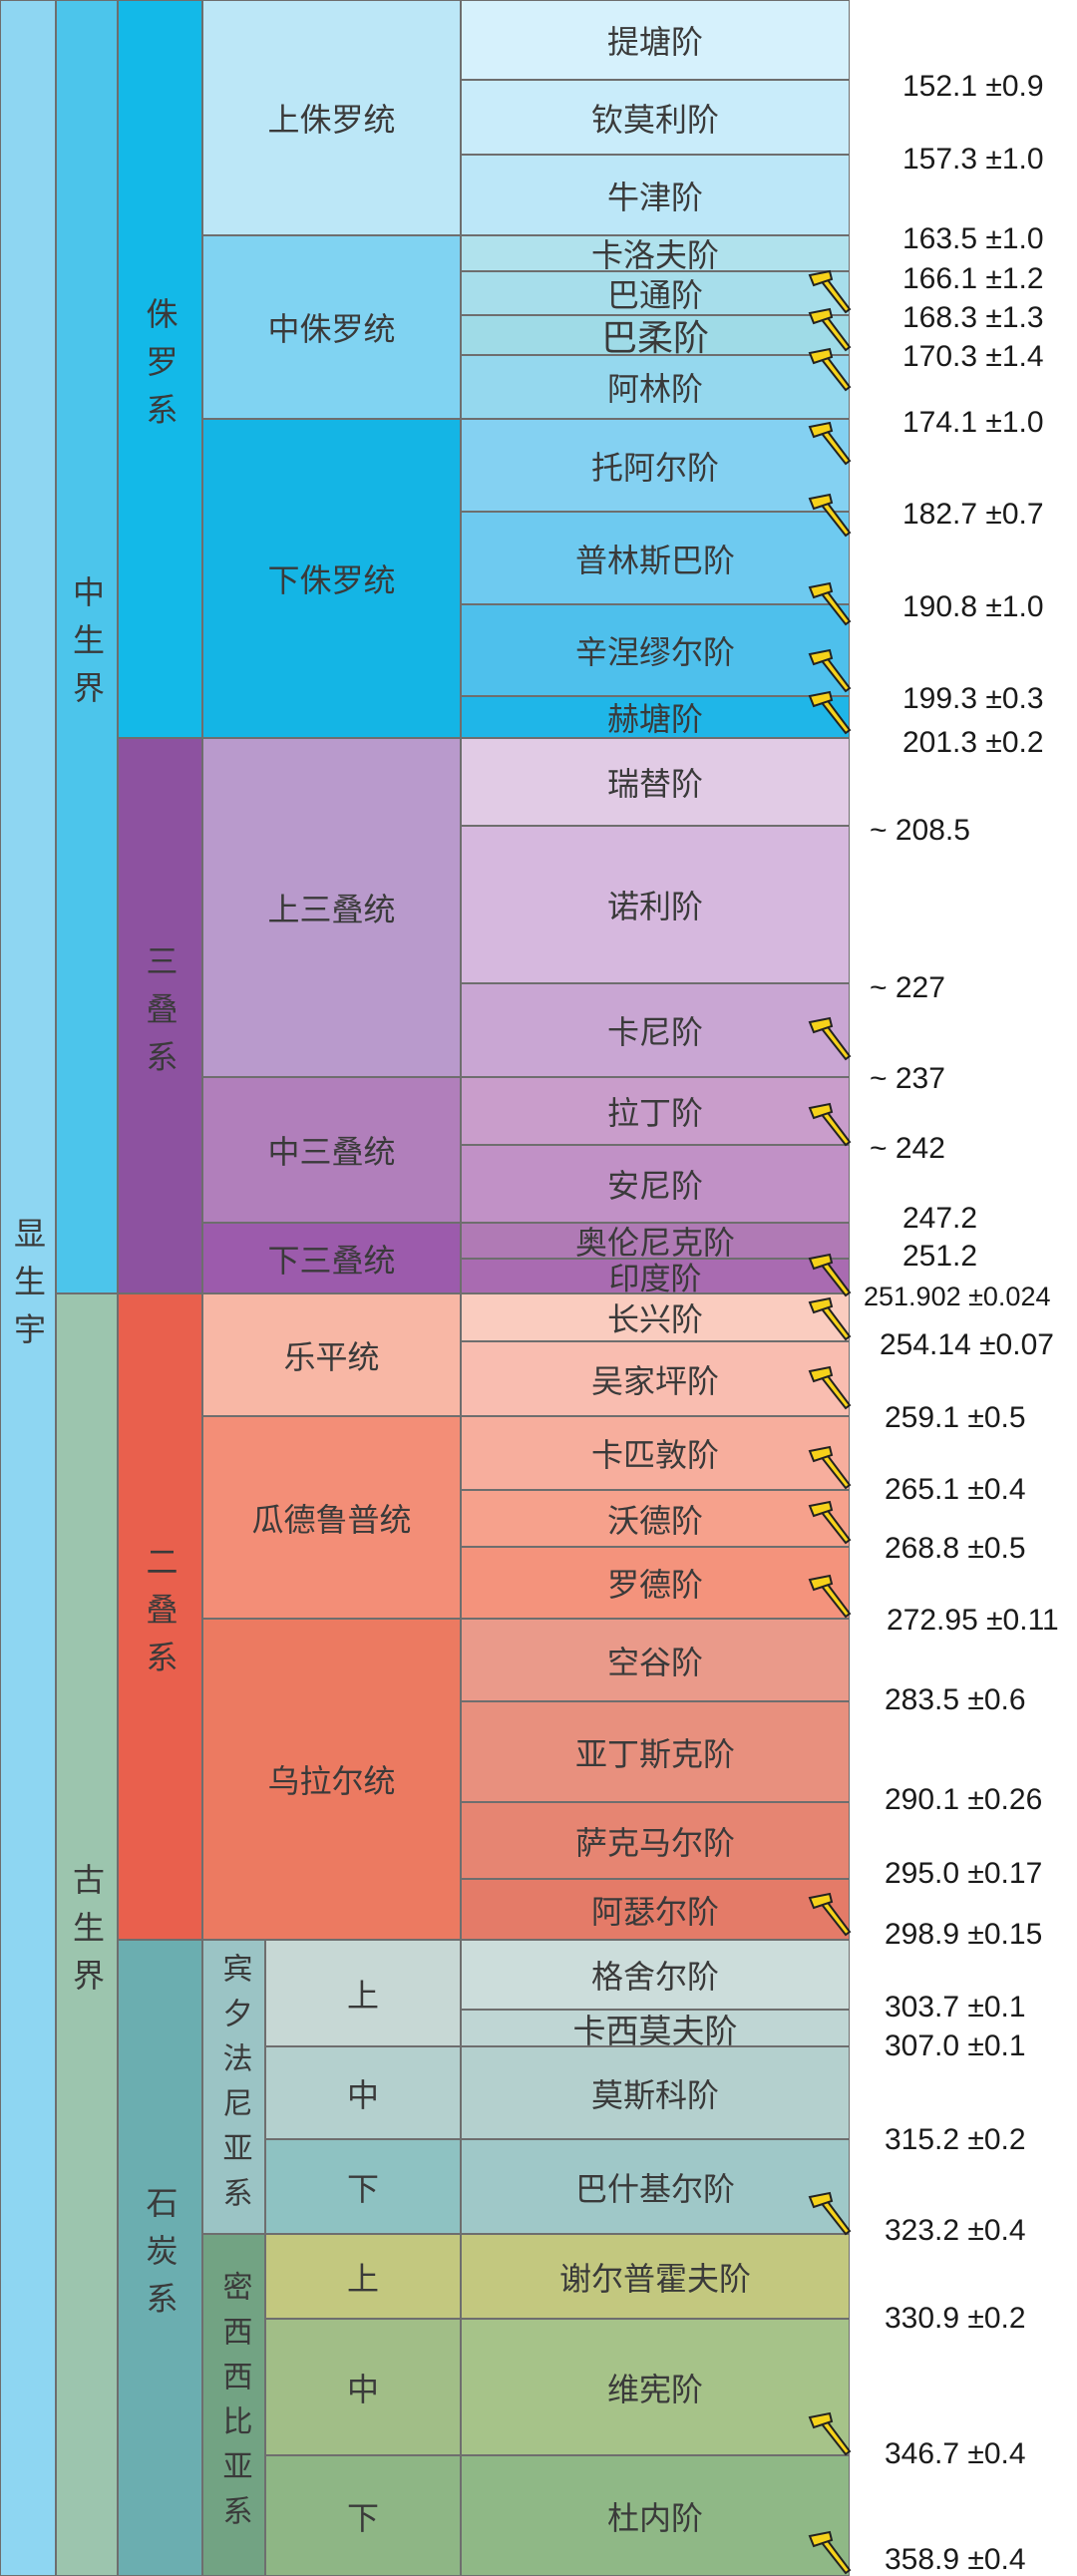 The image size is (1077, 2576). I want to click on stage-11: 瑞替阶, so click(655, 782).